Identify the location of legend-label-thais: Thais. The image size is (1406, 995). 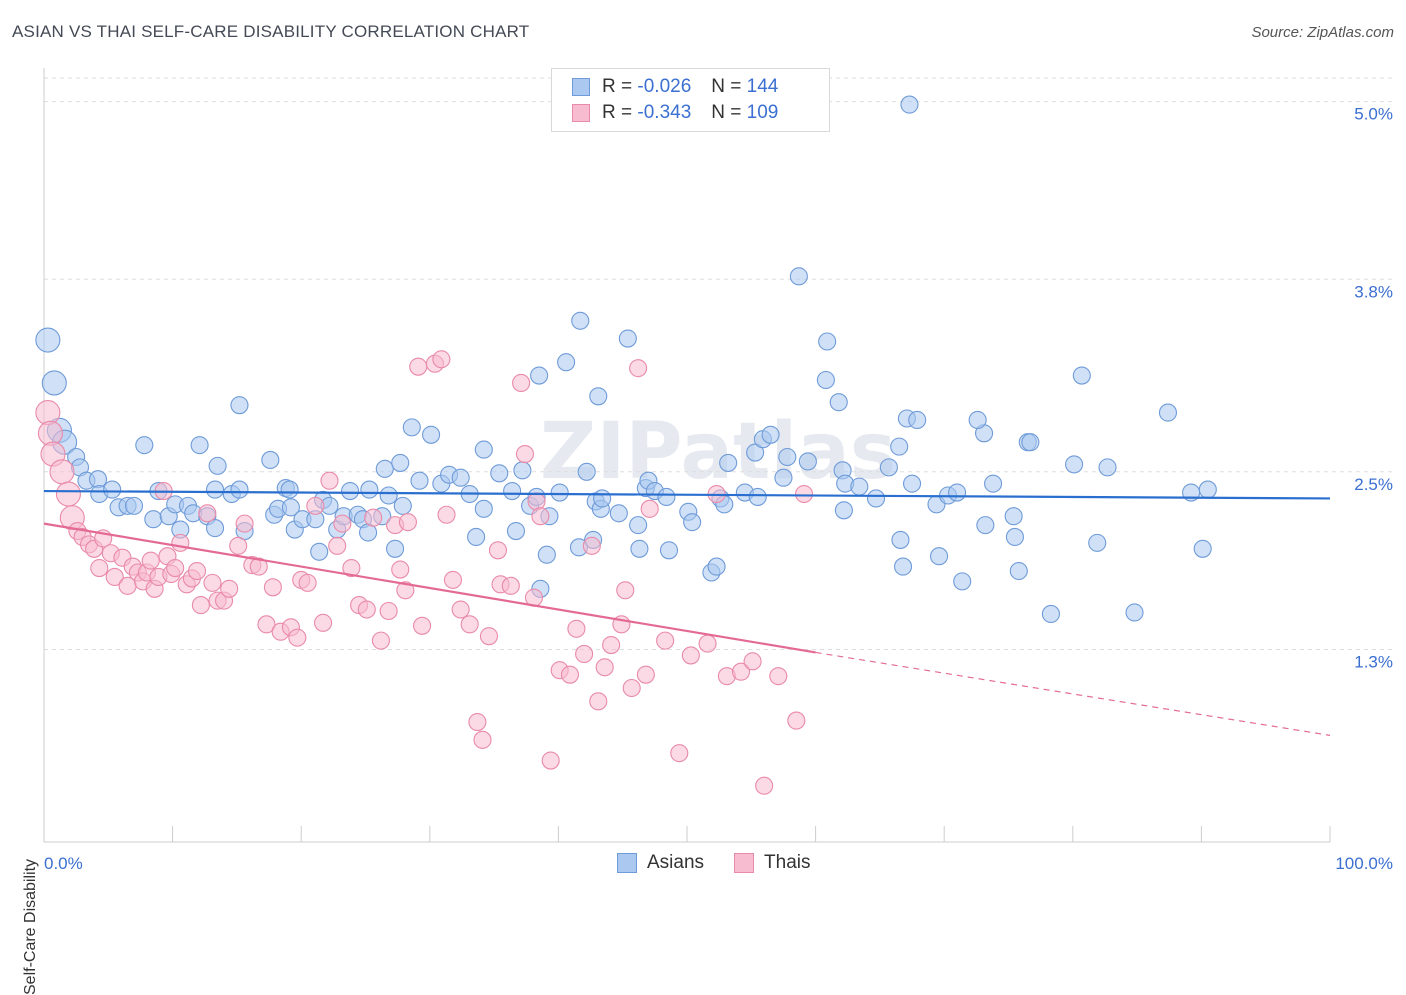
(787, 862).